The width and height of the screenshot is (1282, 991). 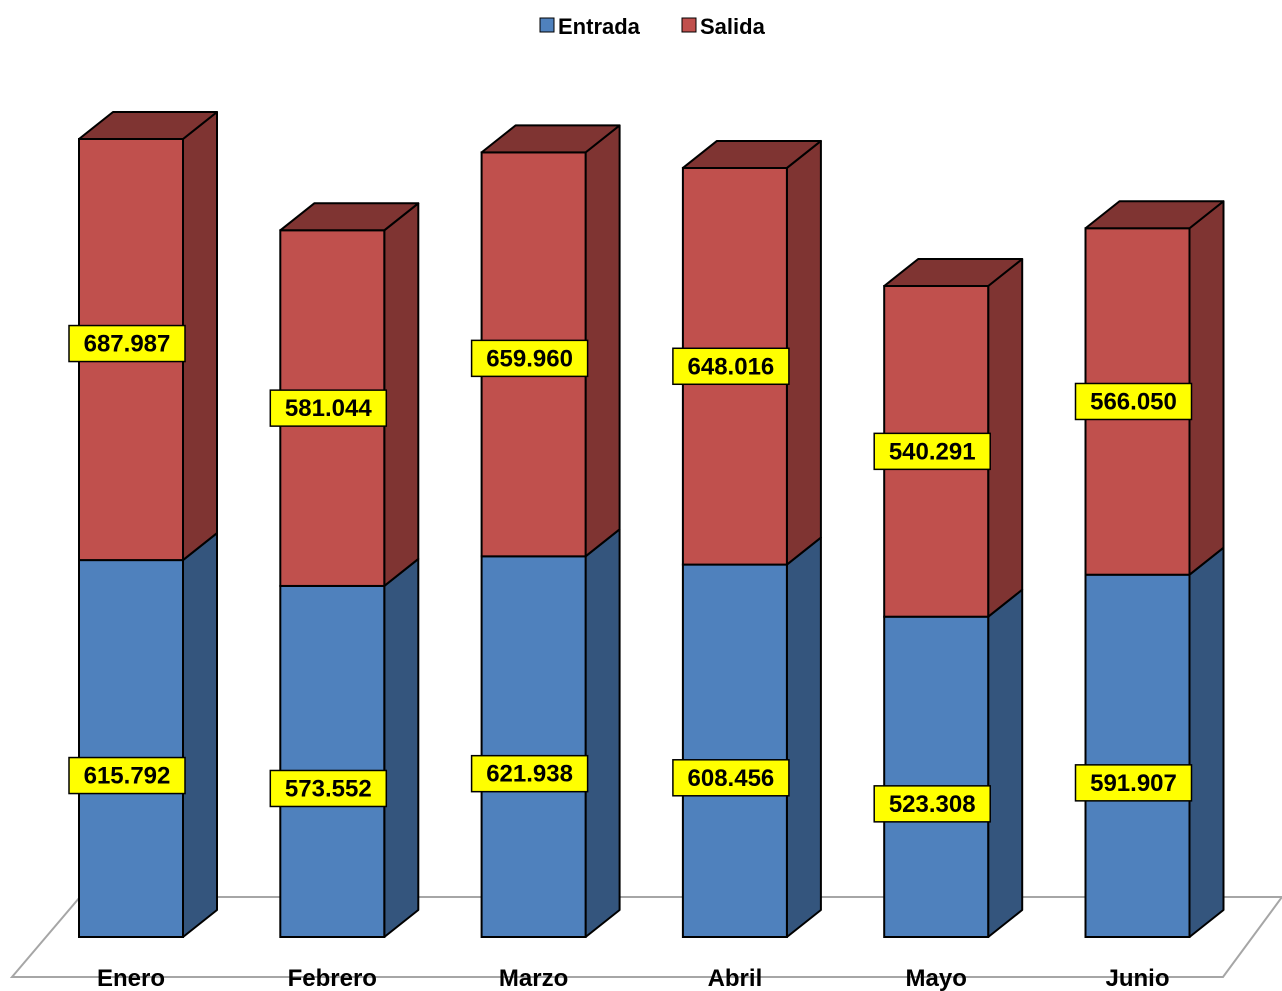 I want to click on data-label-salida-2: 659.960, so click(x=529, y=358).